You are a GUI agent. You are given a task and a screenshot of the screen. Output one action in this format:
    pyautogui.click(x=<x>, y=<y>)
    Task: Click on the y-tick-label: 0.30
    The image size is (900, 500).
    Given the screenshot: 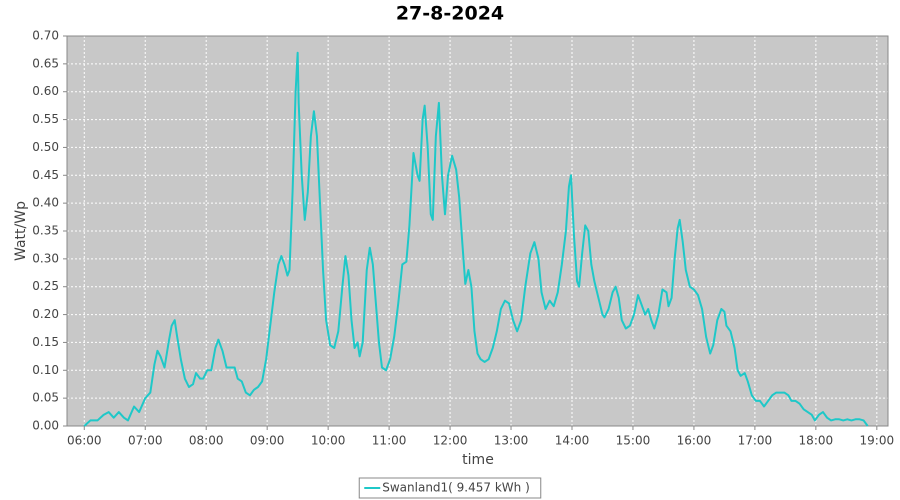 What is the action you would take?
    pyautogui.click(x=45, y=258)
    